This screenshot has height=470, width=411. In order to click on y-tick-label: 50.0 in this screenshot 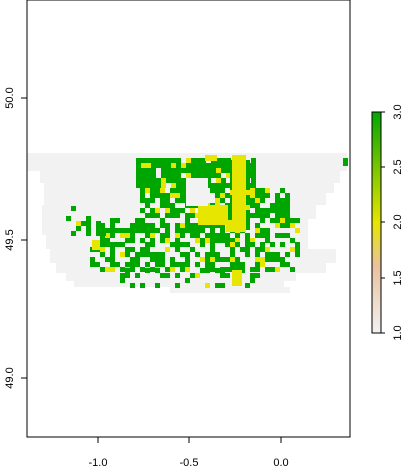, I will do `click(10, 97)`.